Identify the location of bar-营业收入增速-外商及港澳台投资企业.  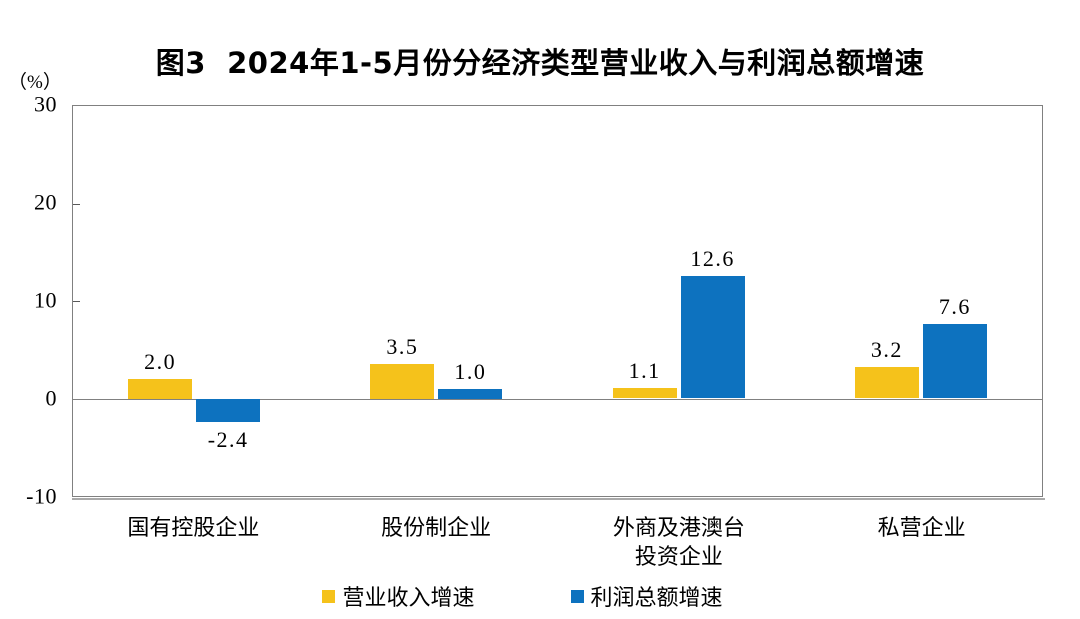
(644, 393).